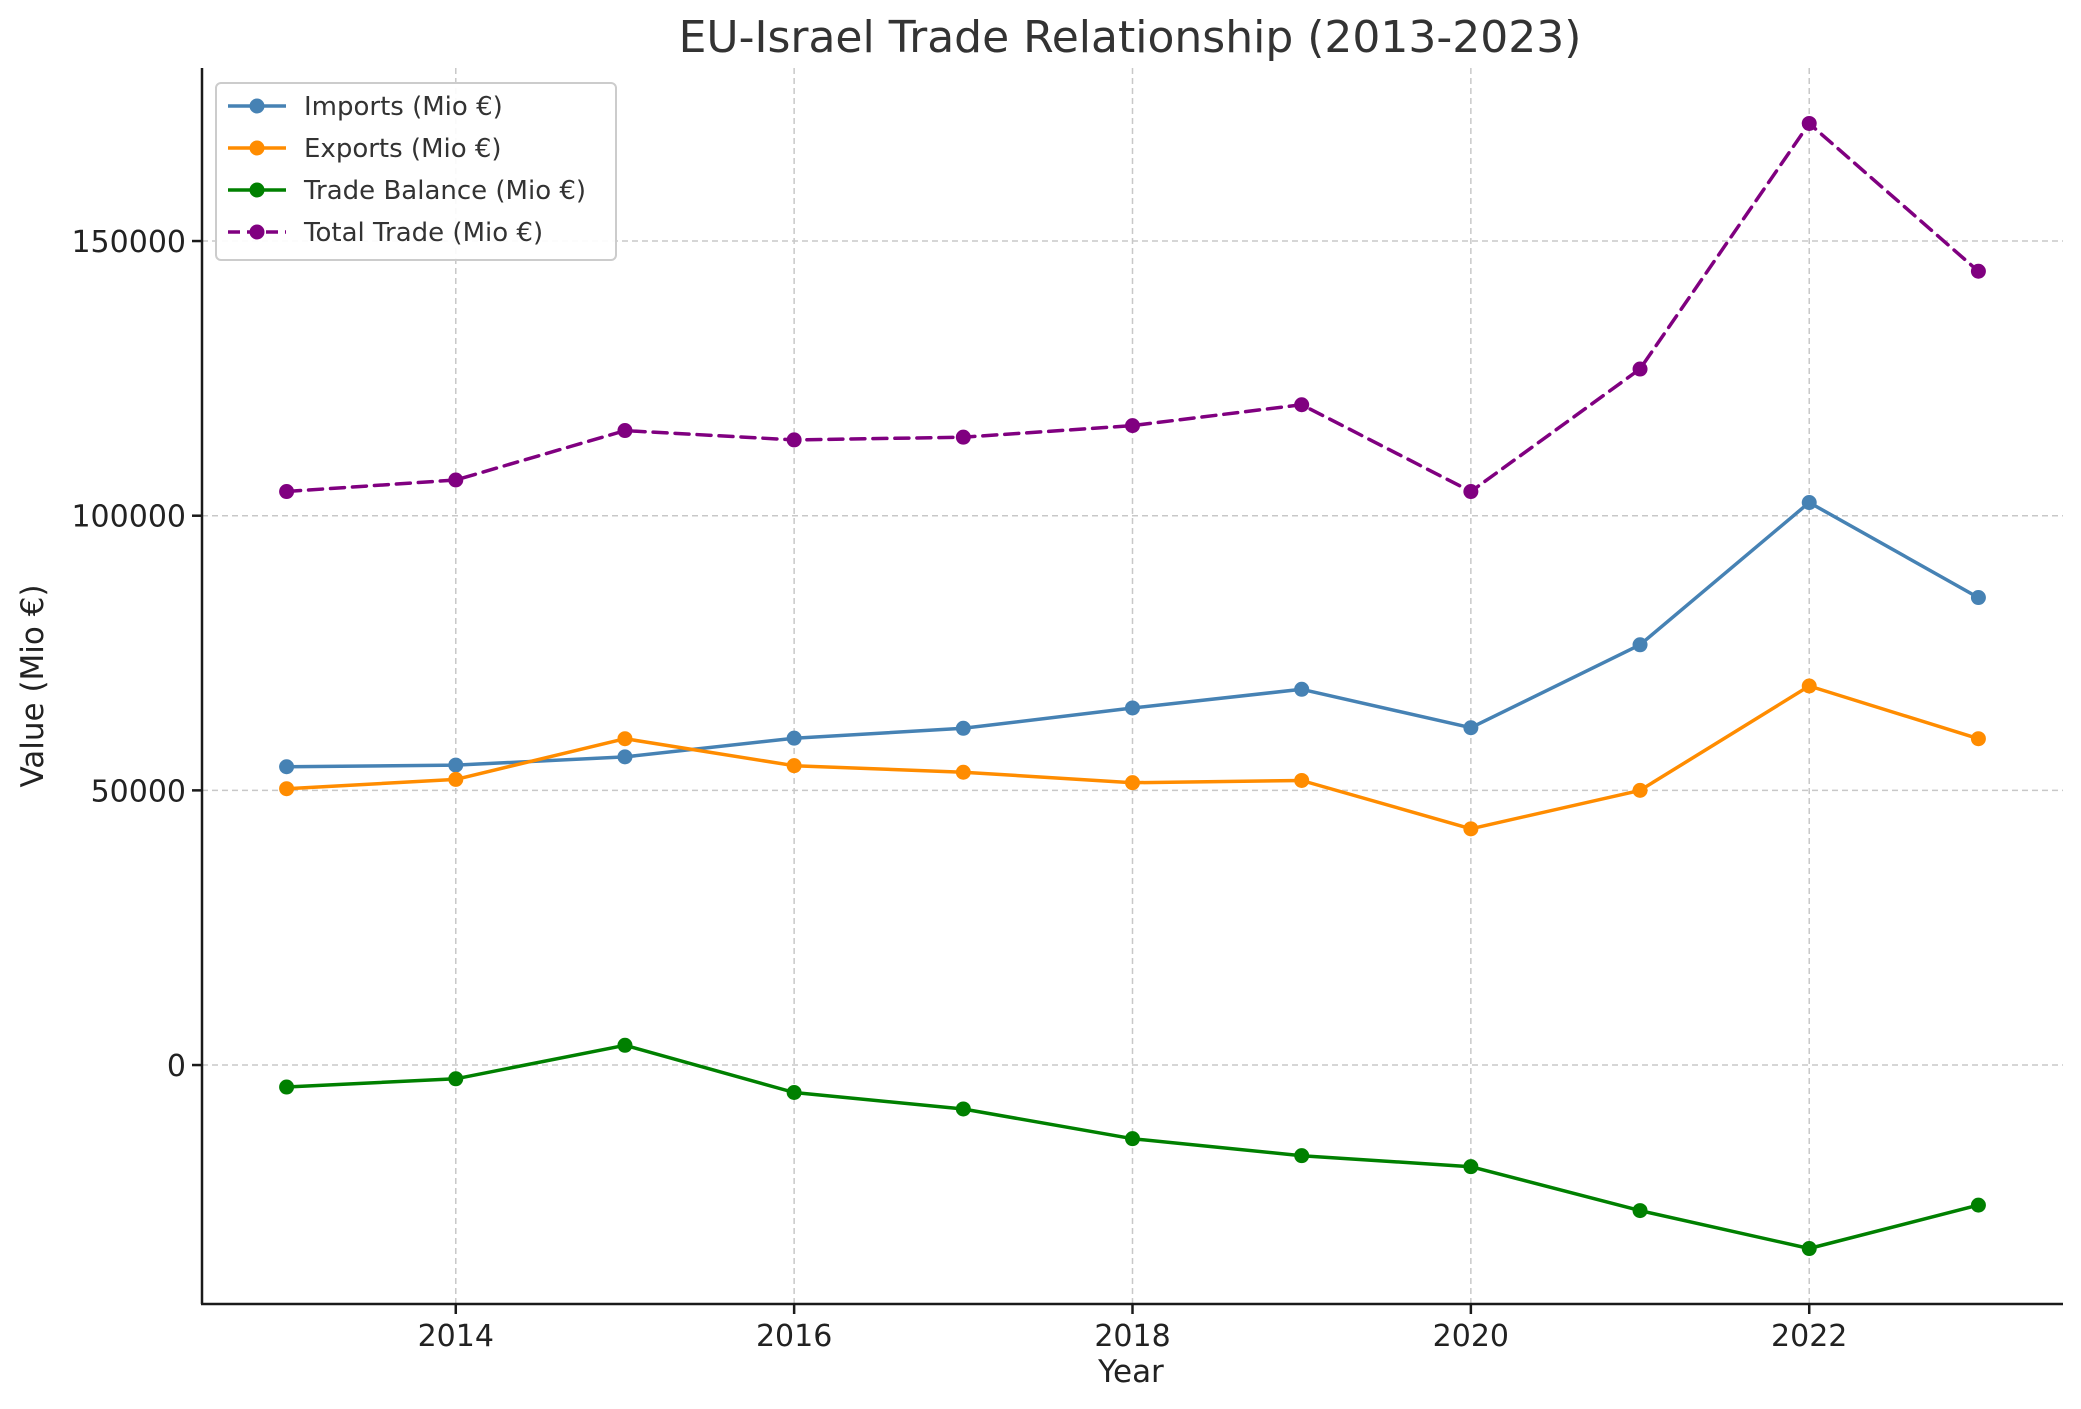 The image size is (2081, 1409). I want to click on x-tick-label: 2018, so click(1132, 1336).